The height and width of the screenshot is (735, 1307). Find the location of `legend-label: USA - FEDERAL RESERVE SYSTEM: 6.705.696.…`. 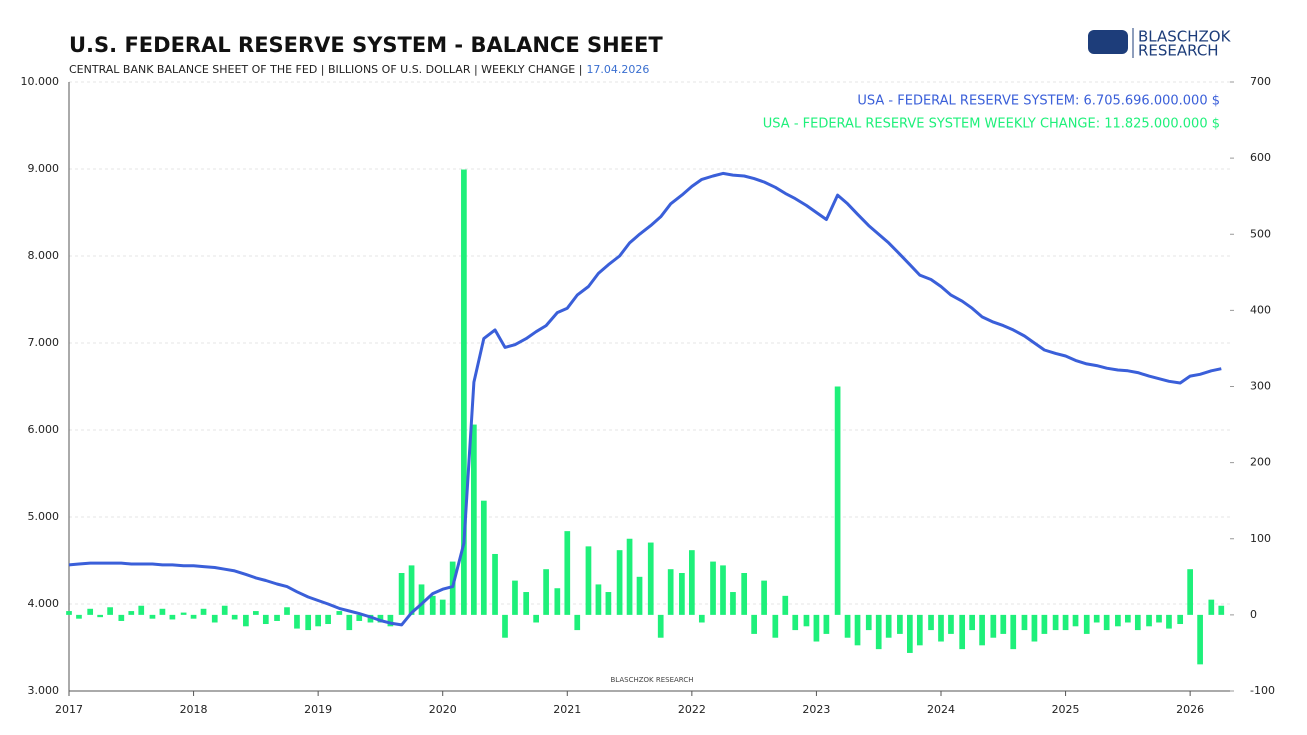

legend-label: USA - FEDERAL RESERVE SYSTEM: 6.705.696.… is located at coordinates (1038, 101).